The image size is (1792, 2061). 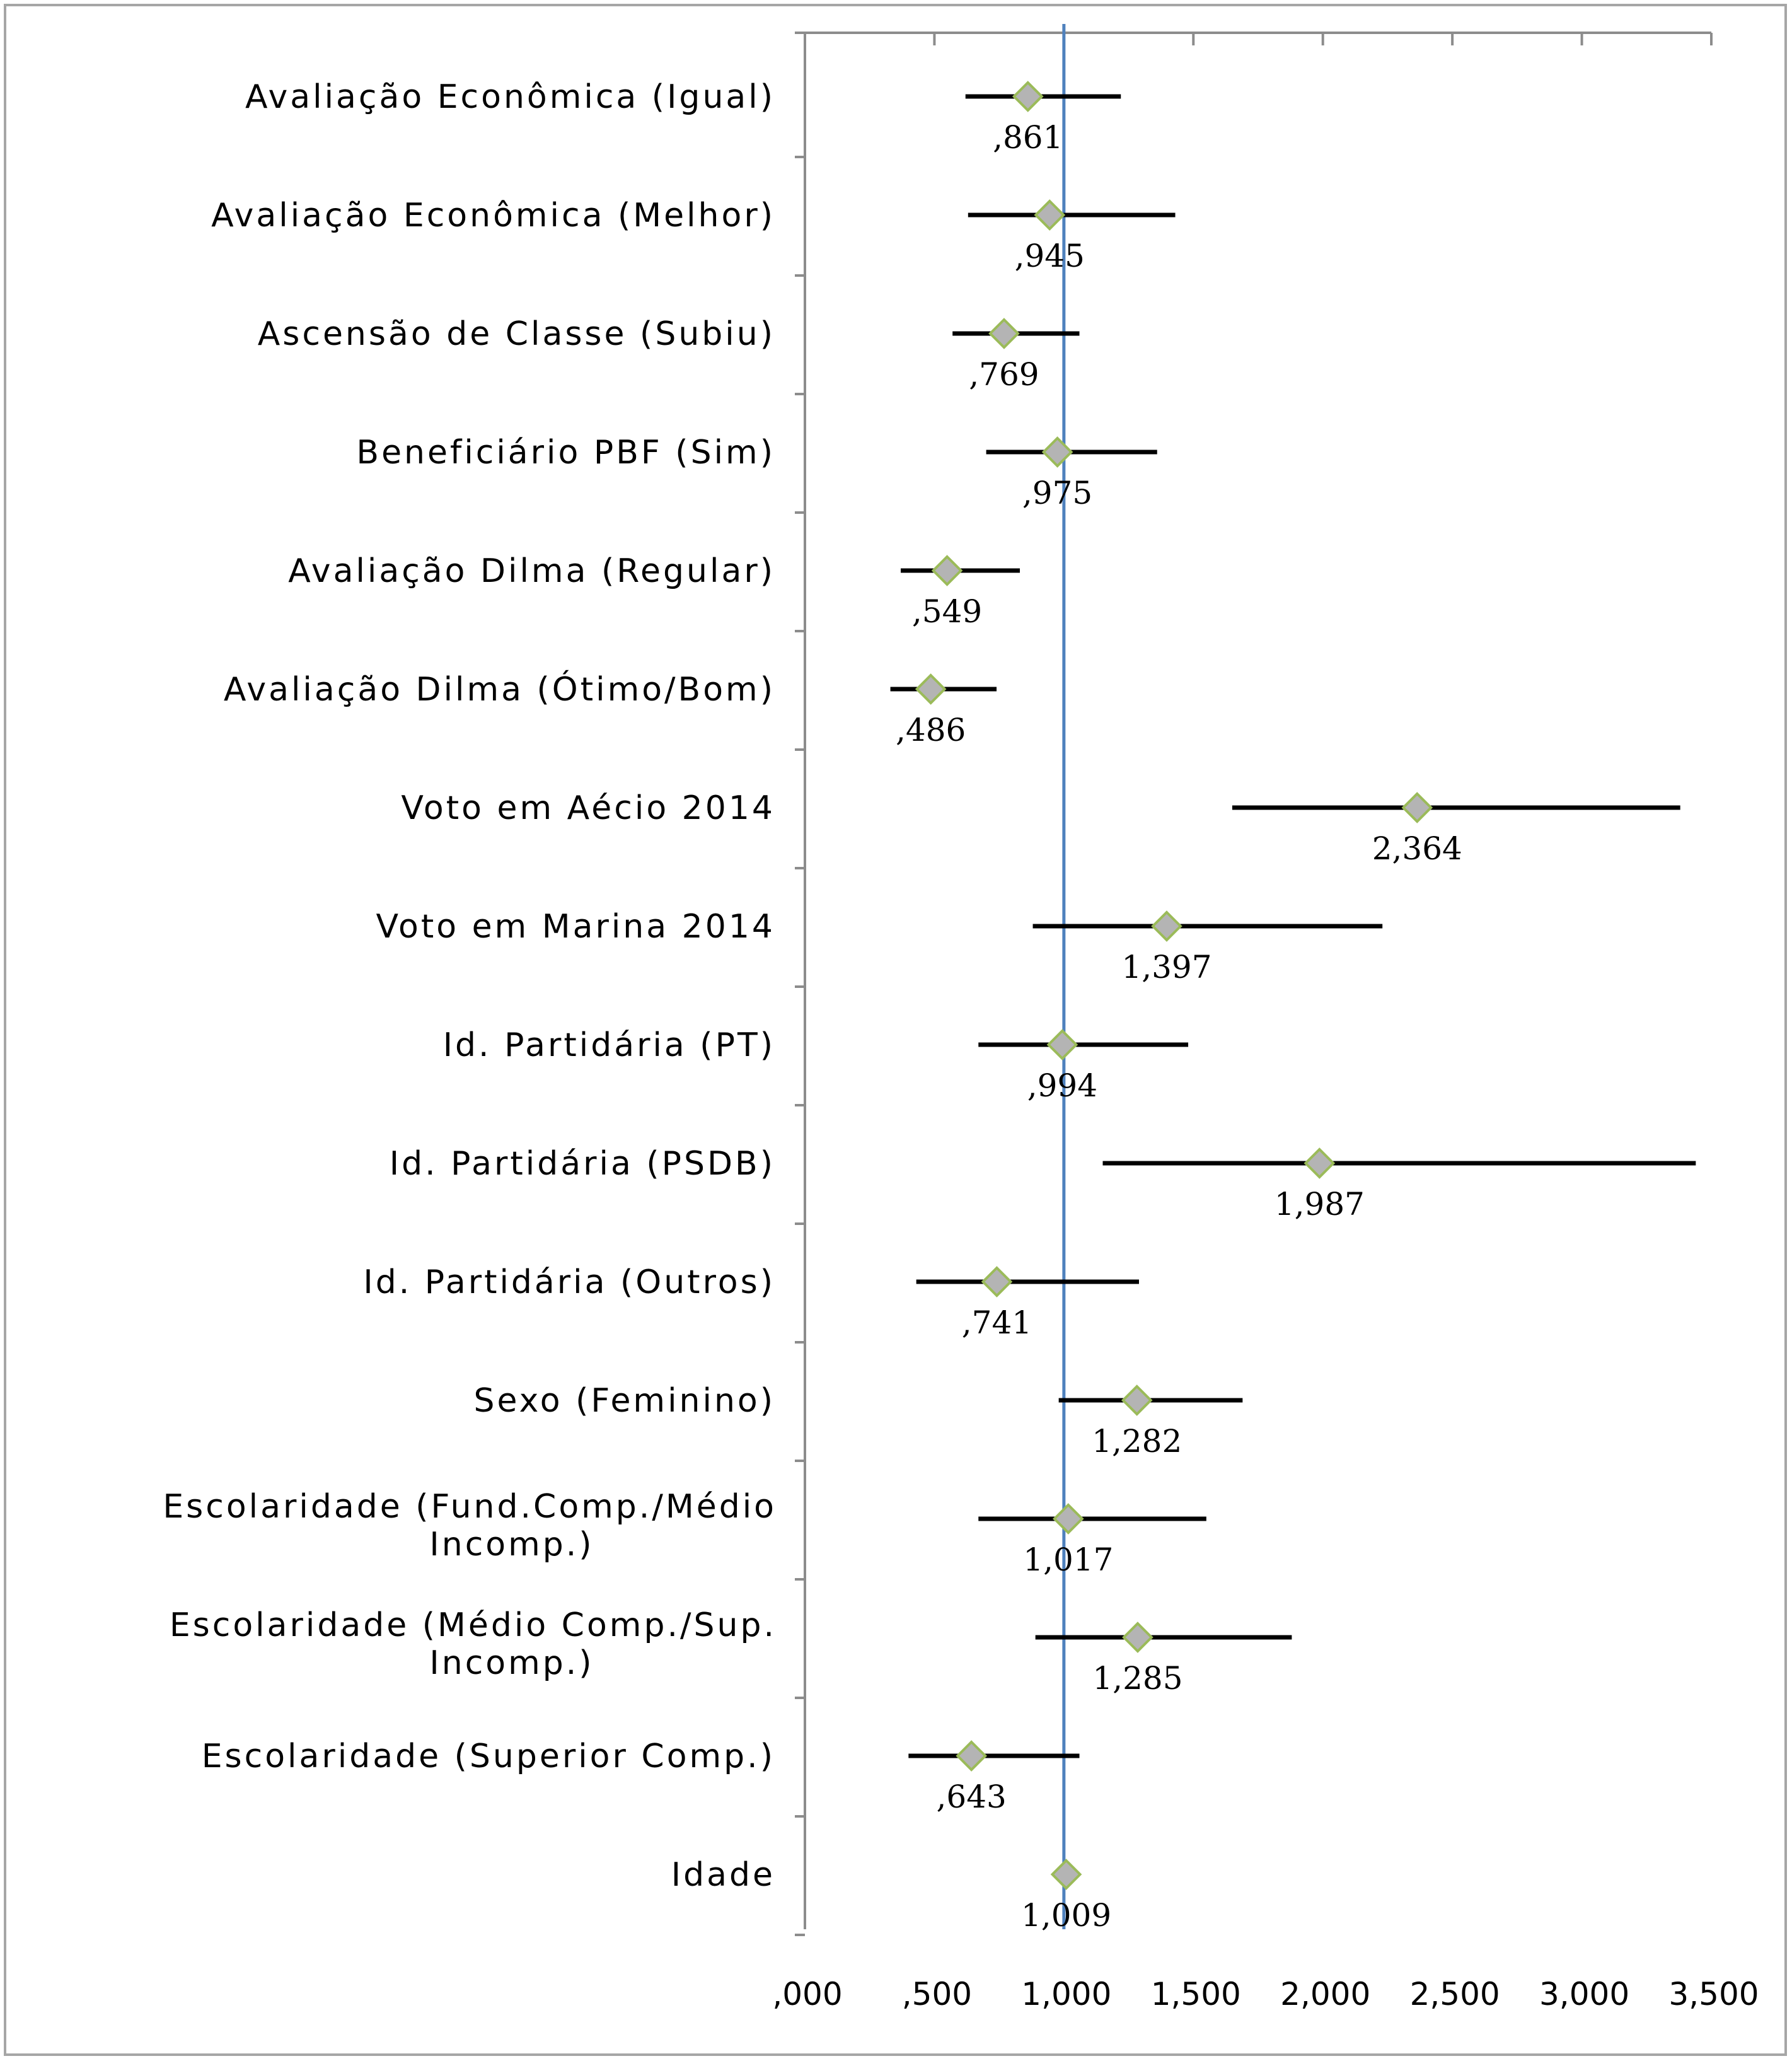 What do you see at coordinates (531, 571) in the screenshot?
I see `category-label: Avaliação Dilma (Regular)` at bounding box center [531, 571].